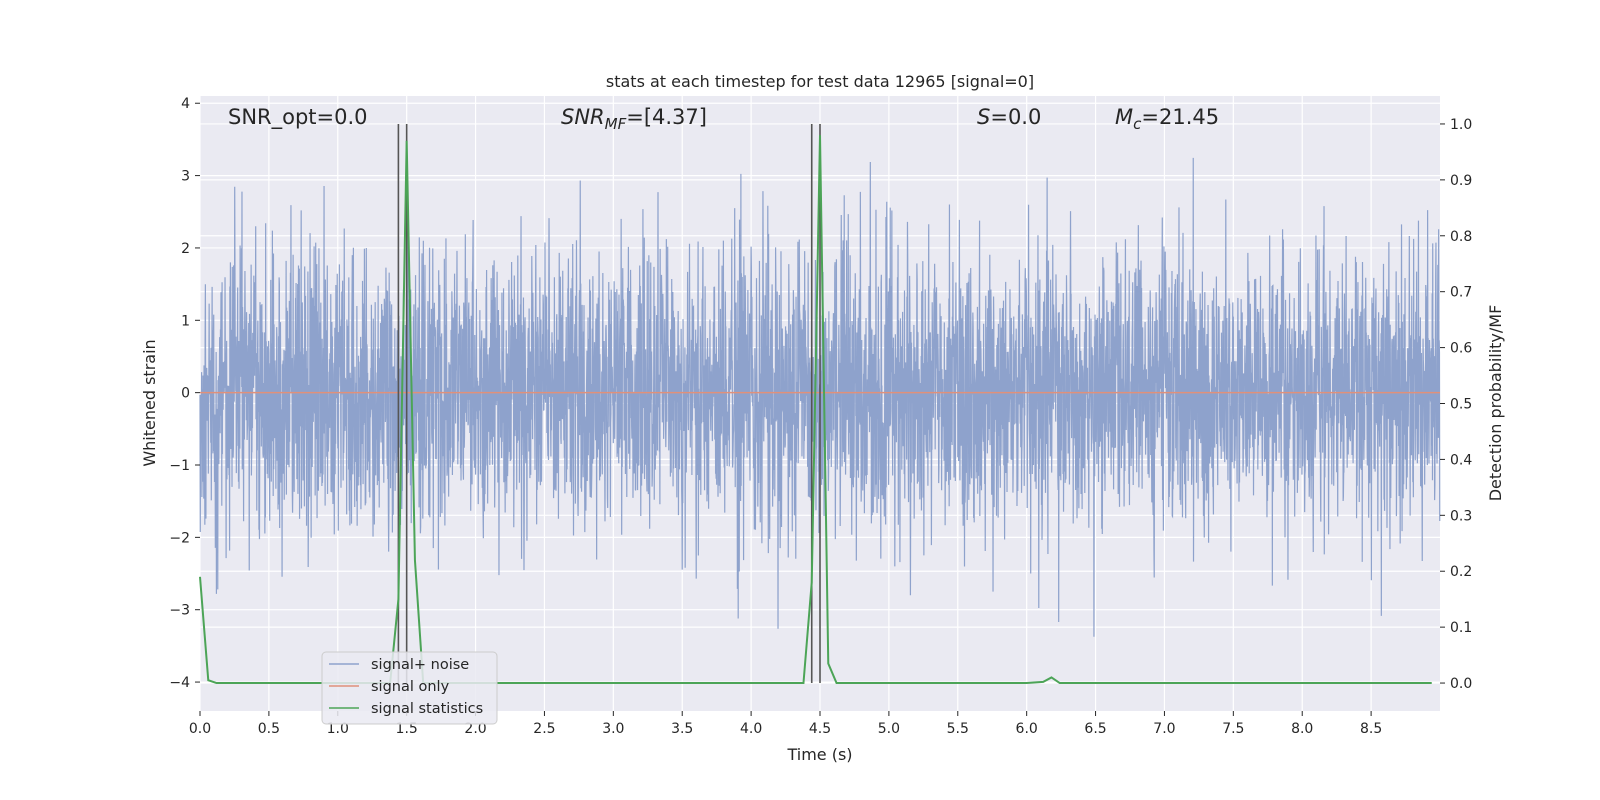 This screenshot has height=800, width=1600. What do you see at coordinates (544, 729) in the screenshot?
I see `x-tick-label: 2.5` at bounding box center [544, 729].